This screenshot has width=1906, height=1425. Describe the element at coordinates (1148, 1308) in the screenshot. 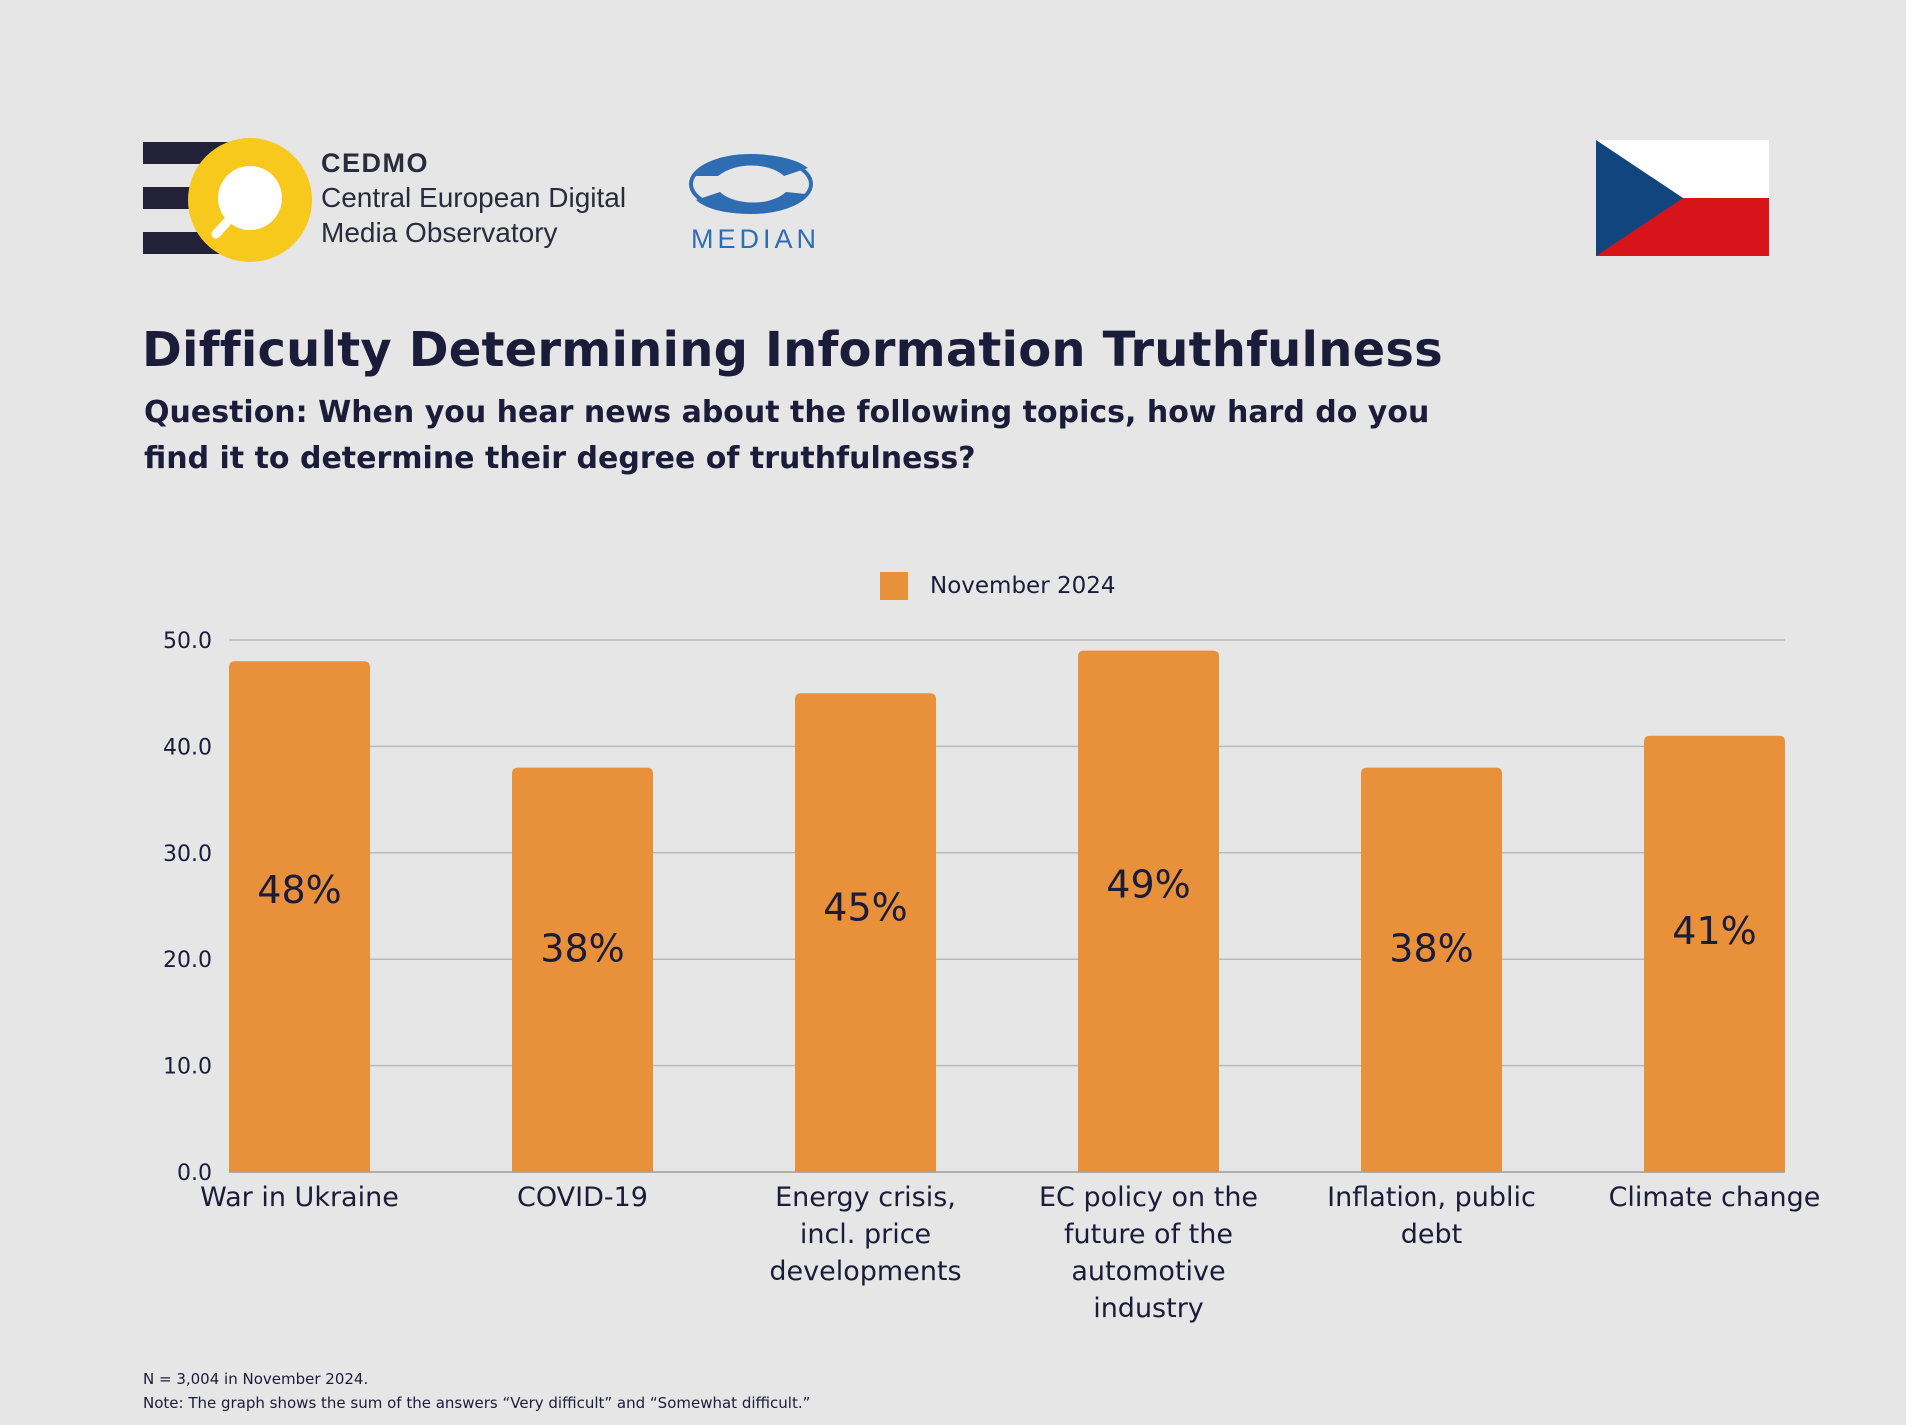

I see `x-tick-label-line: industry` at that location.